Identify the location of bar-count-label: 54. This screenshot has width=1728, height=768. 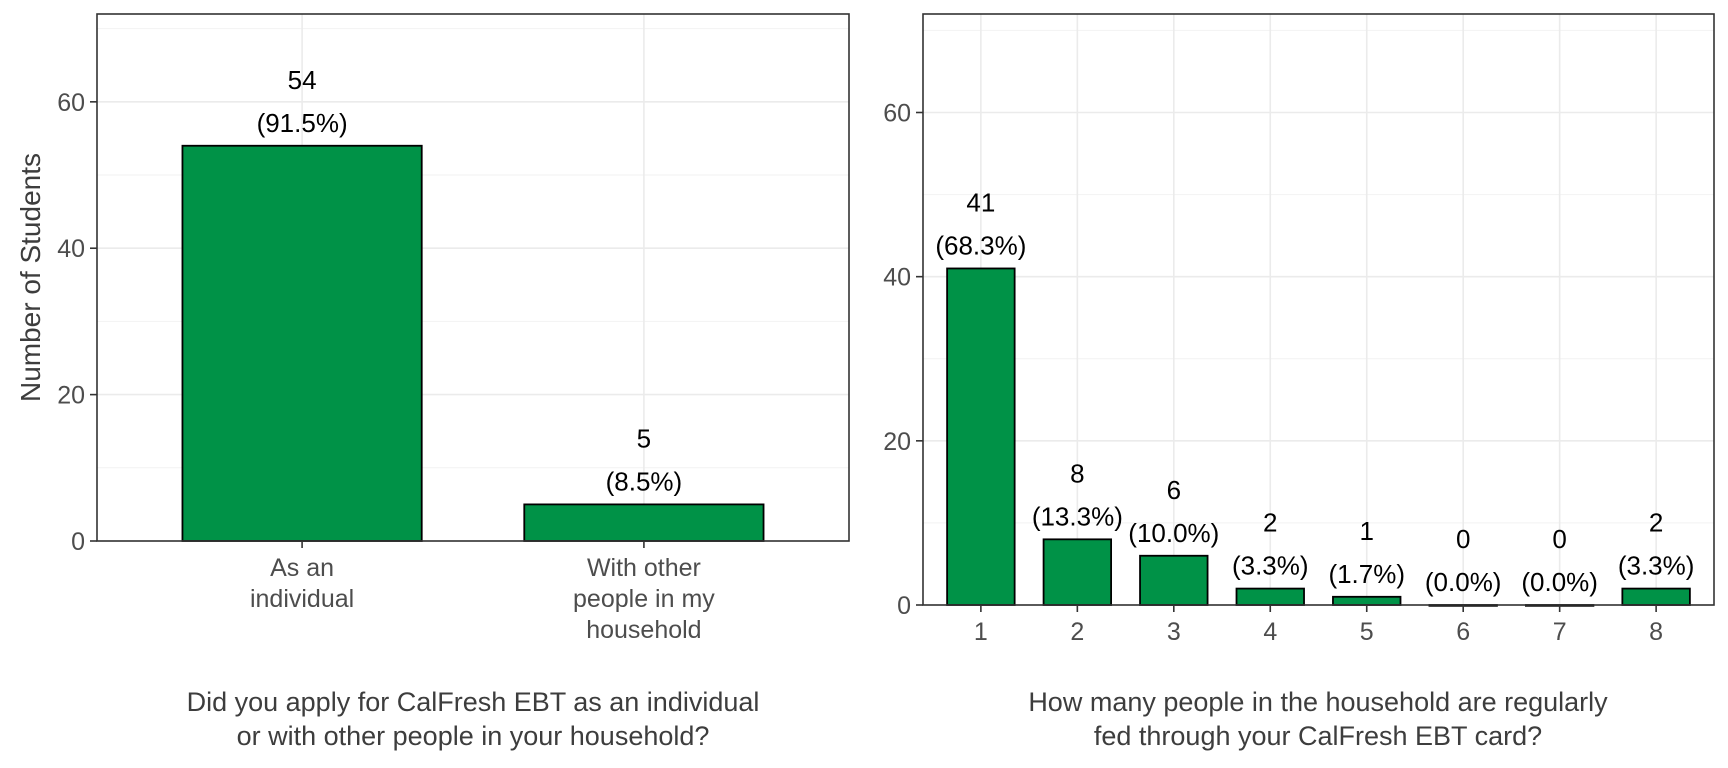
(302, 80).